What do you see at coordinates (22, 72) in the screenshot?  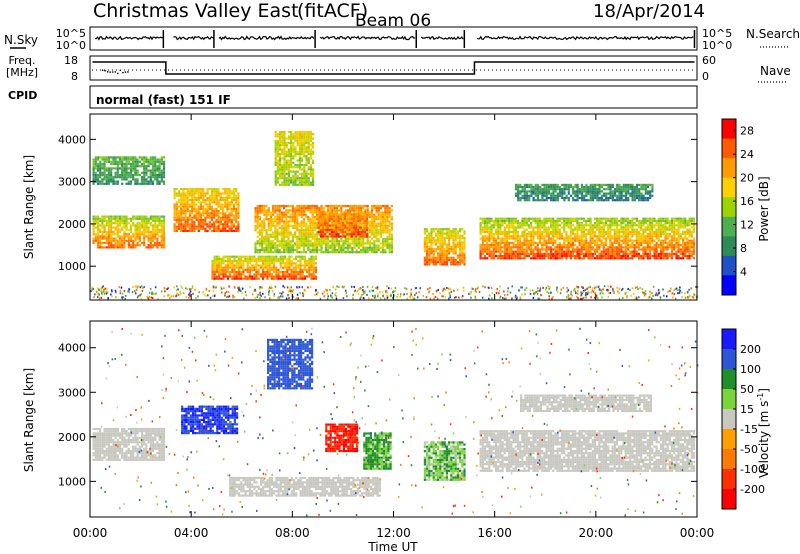 I see `freq-unit-label: [MHz]` at bounding box center [22, 72].